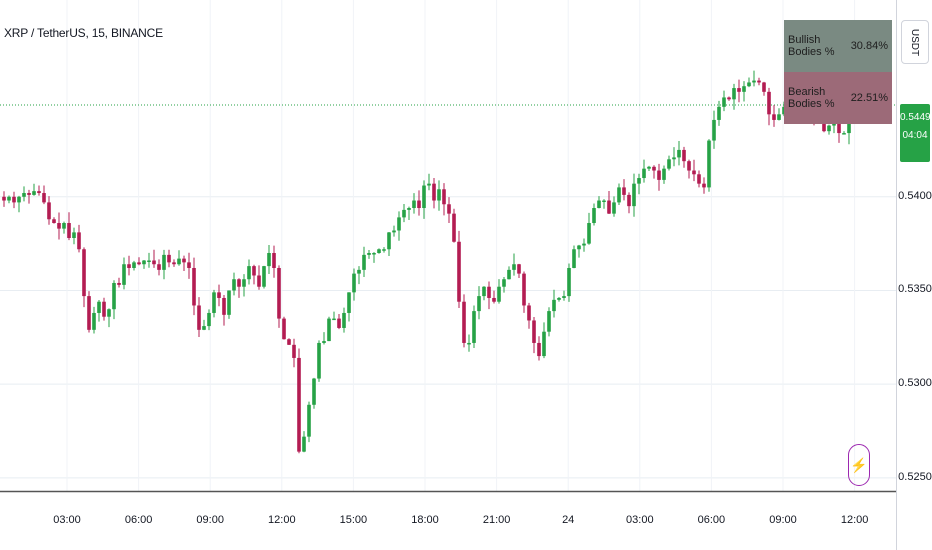 The height and width of the screenshot is (550, 932). Describe the element at coordinates (915, 42) in the screenshot. I see `currency-button: USDT` at that location.